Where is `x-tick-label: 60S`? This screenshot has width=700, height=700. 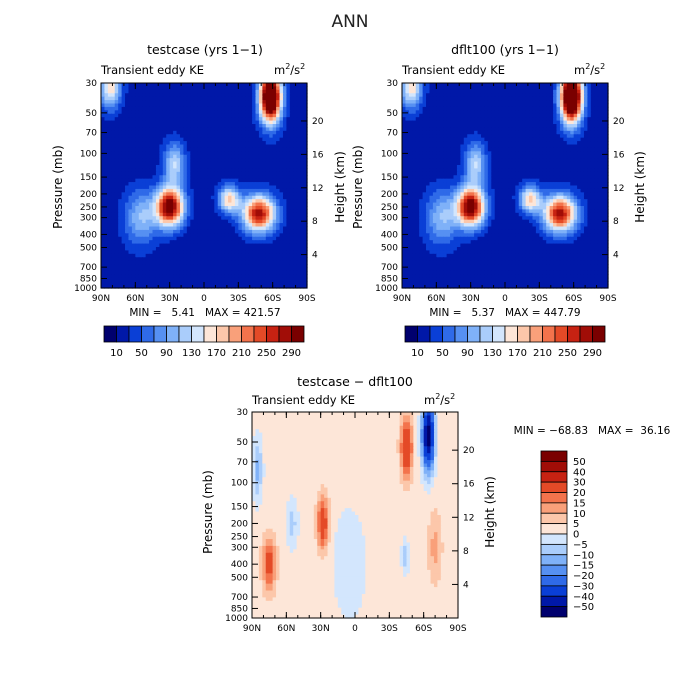 x-tick-label: 60S is located at coordinates (272, 299).